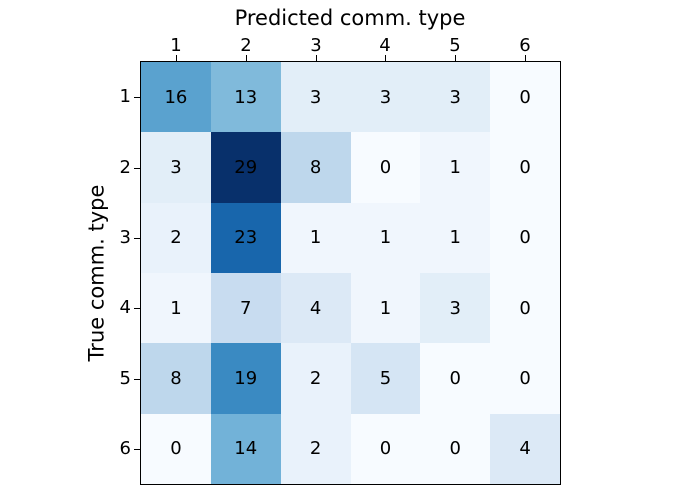 This screenshot has height=500, width=700. Describe the element at coordinates (245, 308) in the screenshot. I see `heatmap-cell-r4-c2: 7` at that location.